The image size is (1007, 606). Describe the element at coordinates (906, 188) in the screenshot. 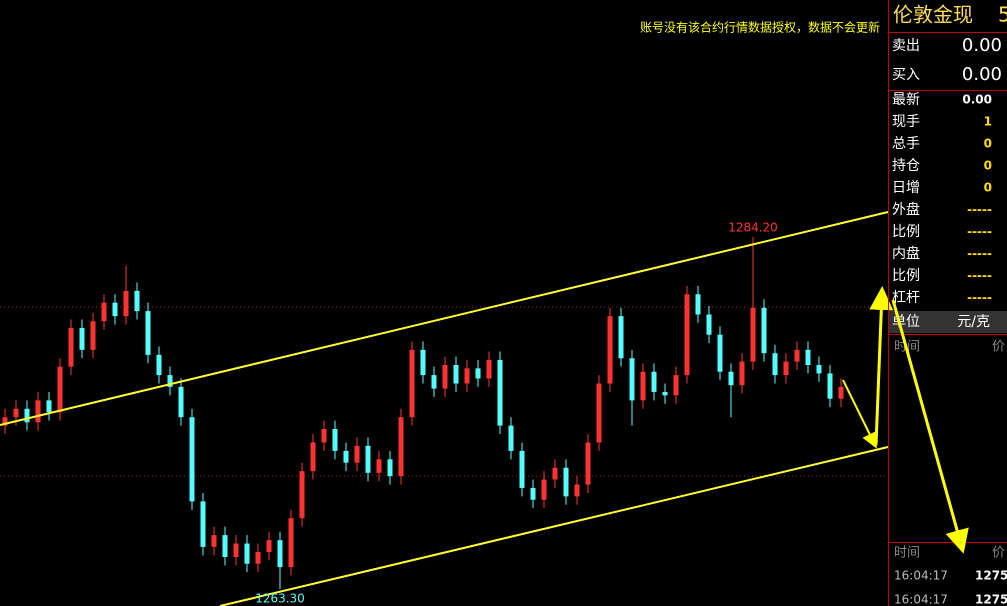

I see `stat-label: 日增` at that location.